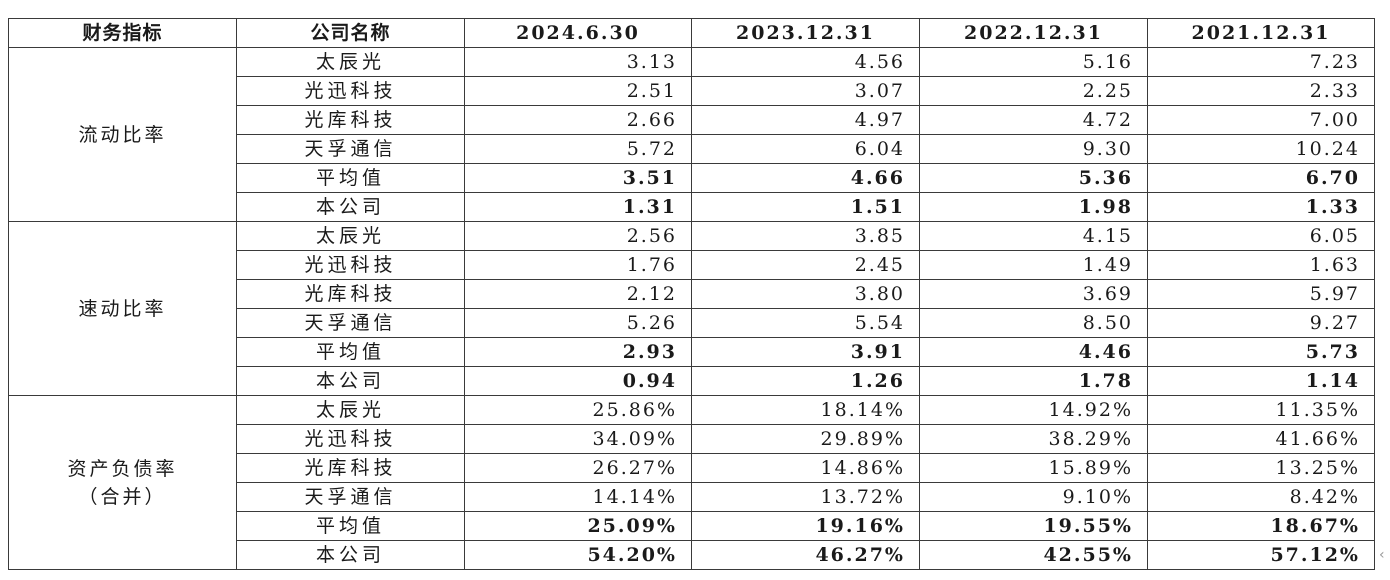  Describe the element at coordinates (578, 91) in the screenshot. I see `value-cell: 2.51` at that location.